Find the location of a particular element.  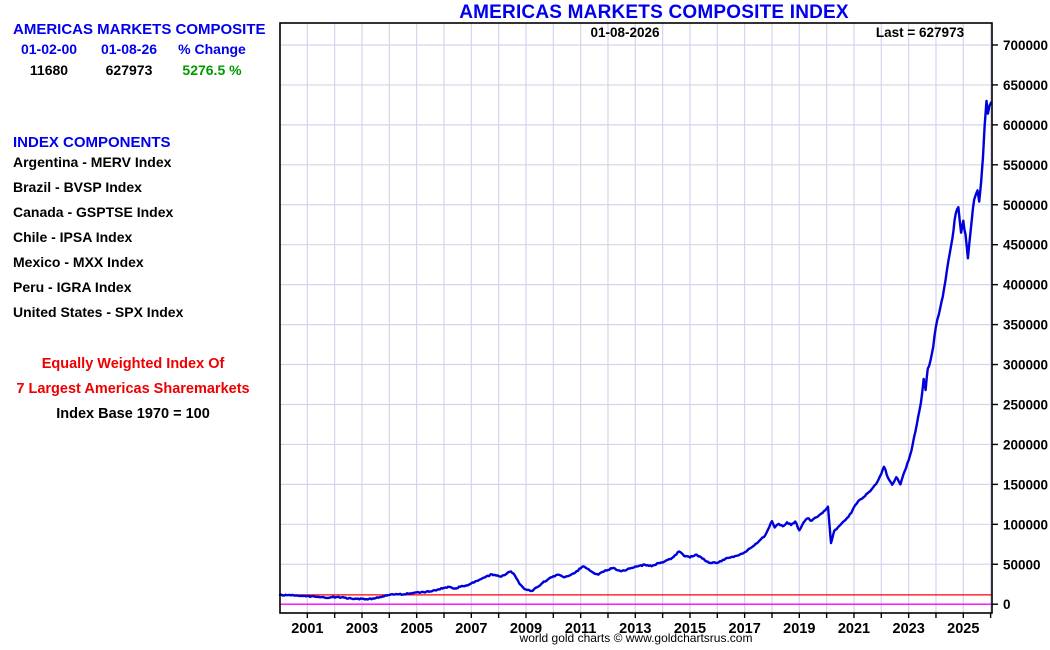

y-axis-label: 350000 is located at coordinates (1025, 325).